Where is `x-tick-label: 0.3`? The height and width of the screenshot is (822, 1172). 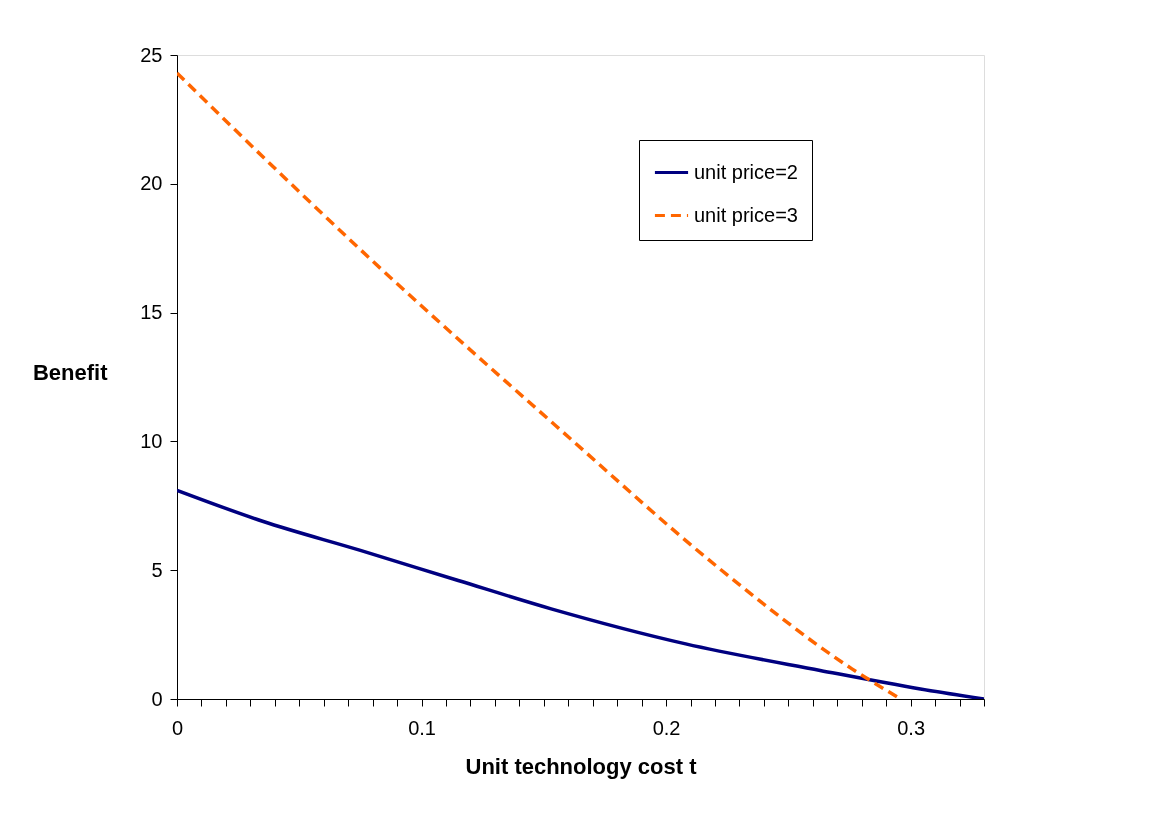
x-tick-label: 0.3 is located at coordinates (911, 727).